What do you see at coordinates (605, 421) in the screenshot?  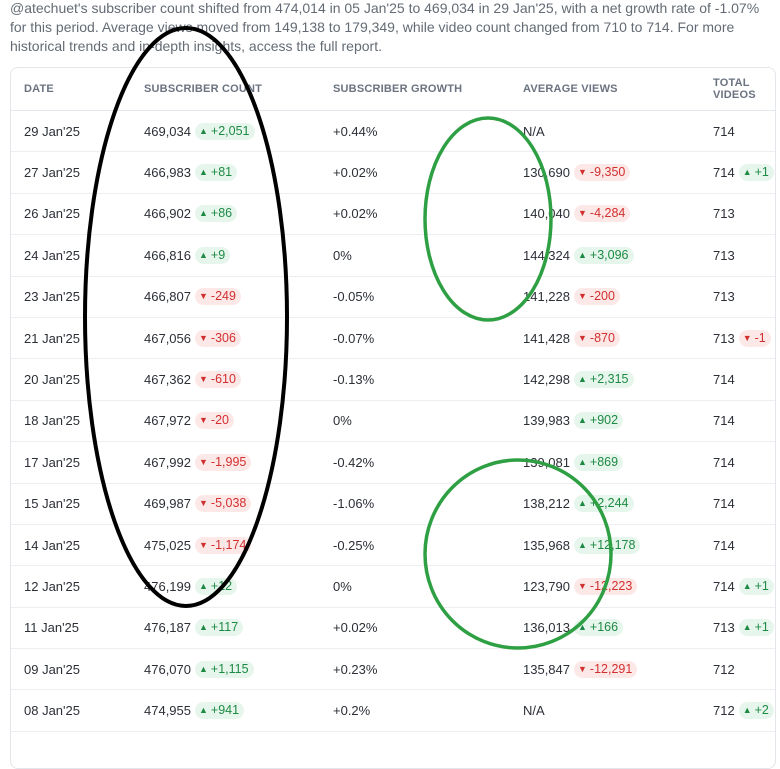 I see `cell-average-views: 139,983 ▲ +902` at bounding box center [605, 421].